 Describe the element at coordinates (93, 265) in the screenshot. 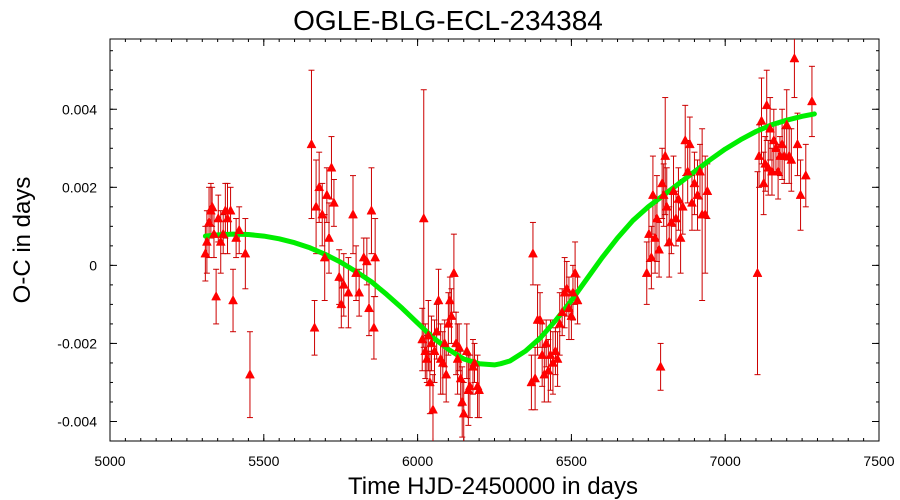

I see `y-tick-label: 0` at that location.